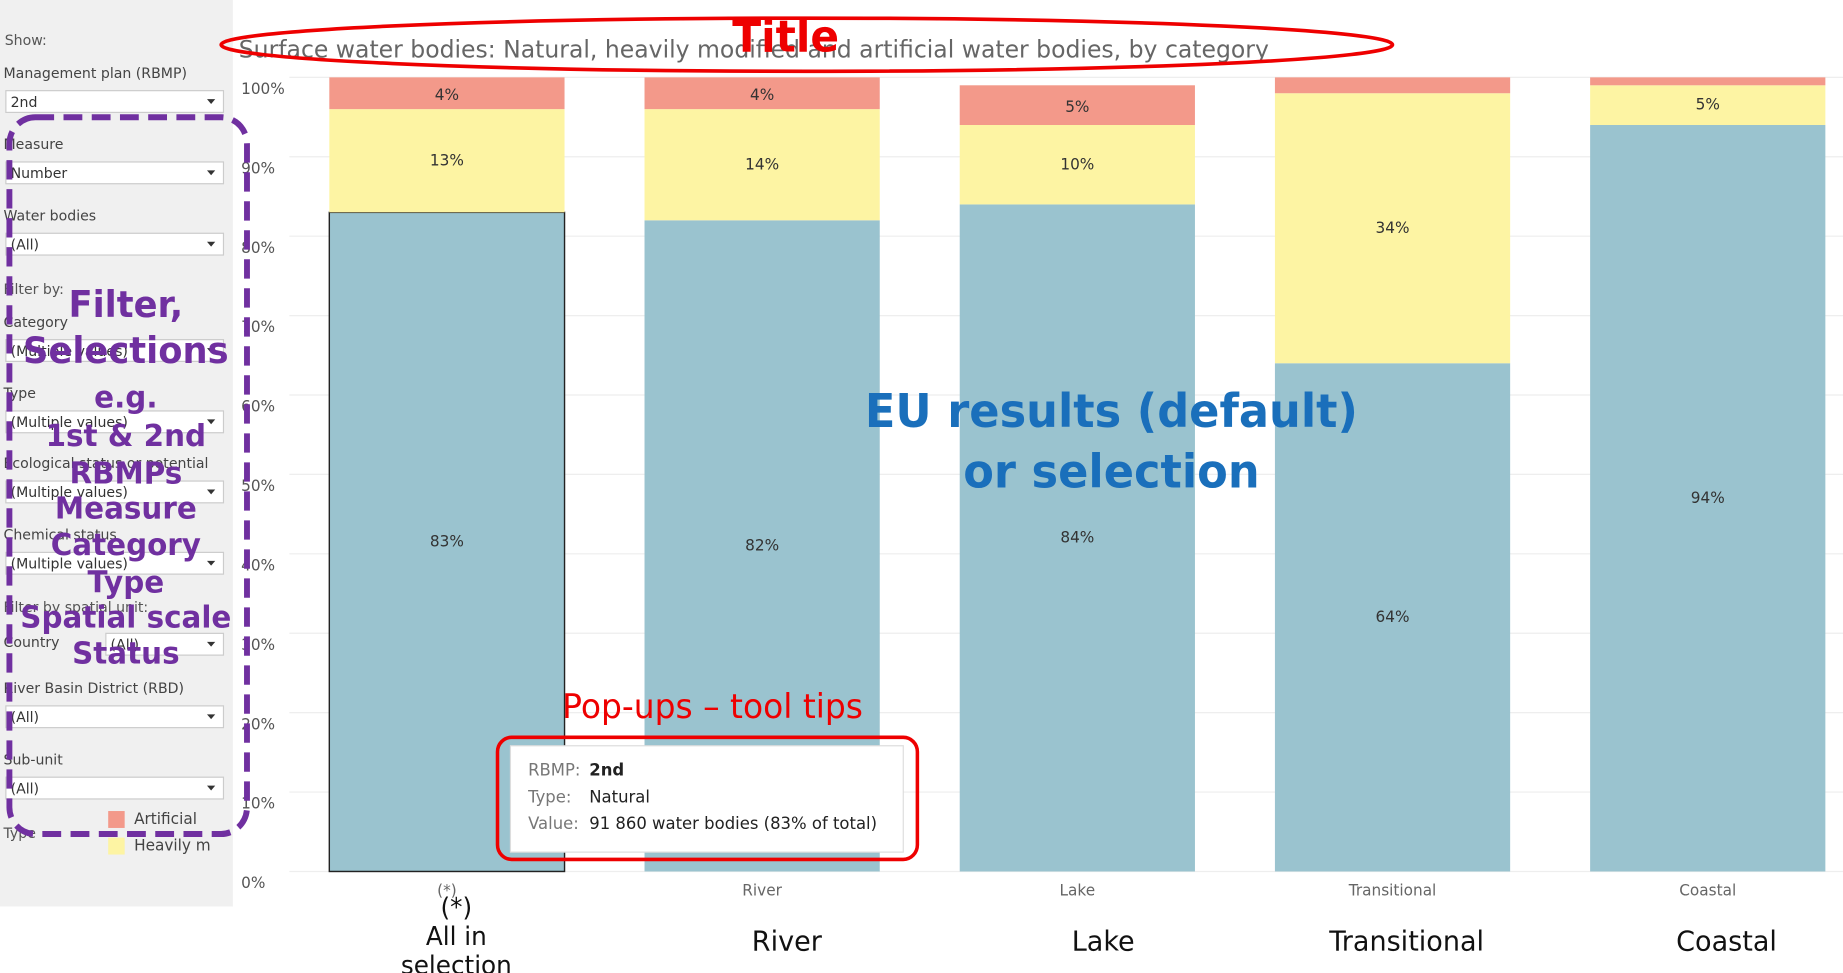 The width and height of the screenshot is (1843, 973). I want to click on tooltip-label: Value:, so click(553, 823).